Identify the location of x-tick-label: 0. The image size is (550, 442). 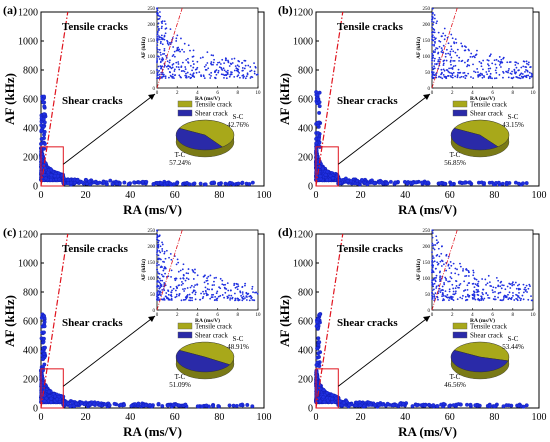
(316, 417).